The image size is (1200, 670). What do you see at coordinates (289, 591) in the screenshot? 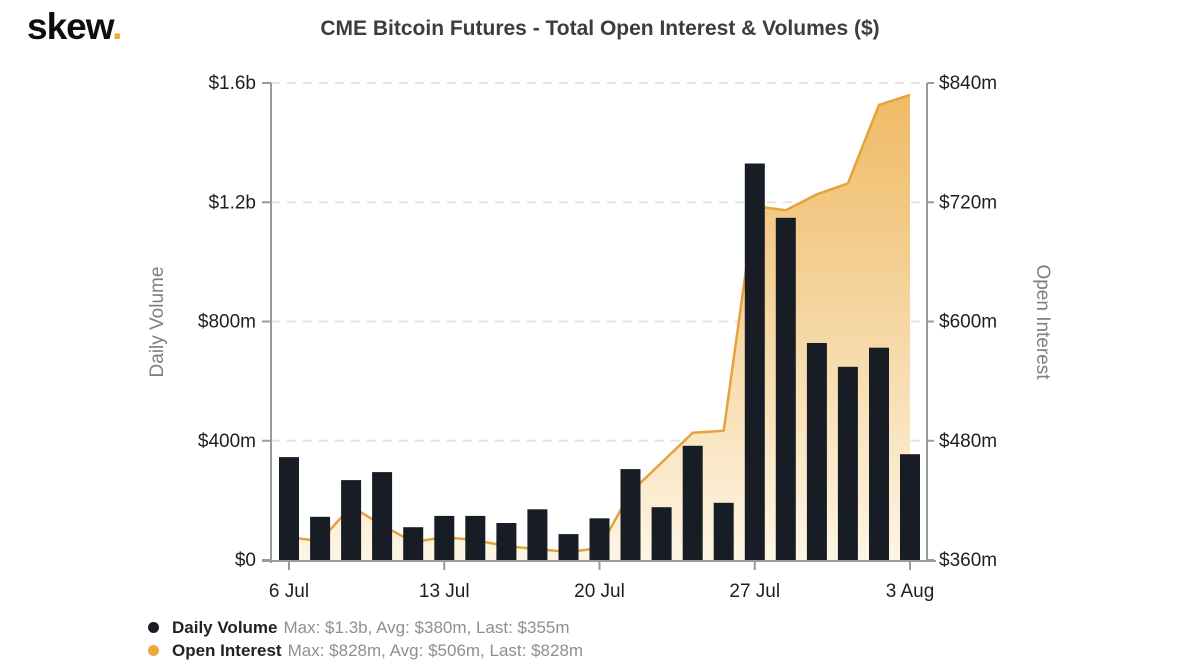
I see `x-axis-label: 6 Jul` at bounding box center [289, 591].